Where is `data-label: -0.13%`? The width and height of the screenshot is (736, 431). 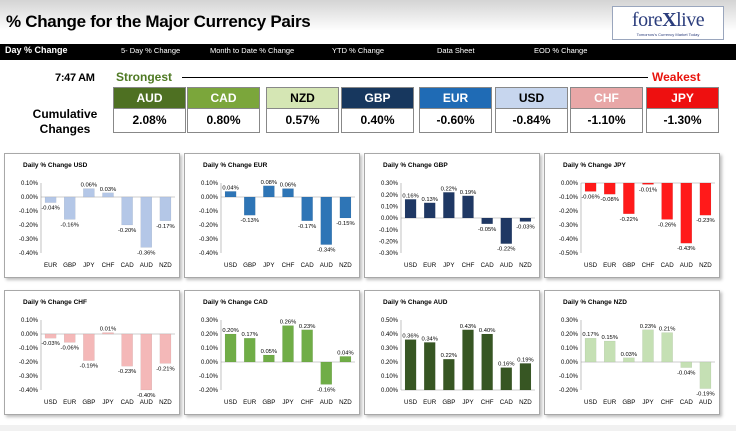 data-label: -0.13% is located at coordinates (250, 221).